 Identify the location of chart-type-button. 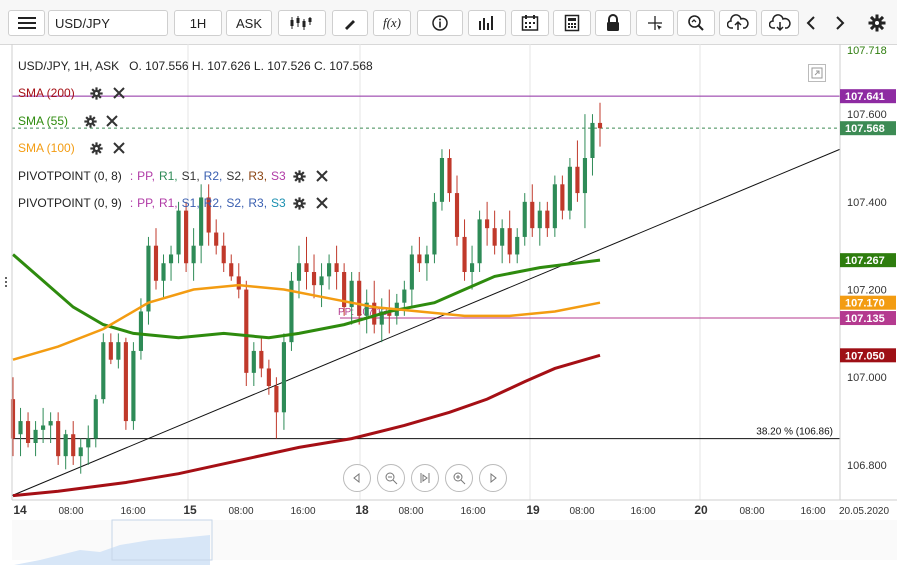
(302, 23).